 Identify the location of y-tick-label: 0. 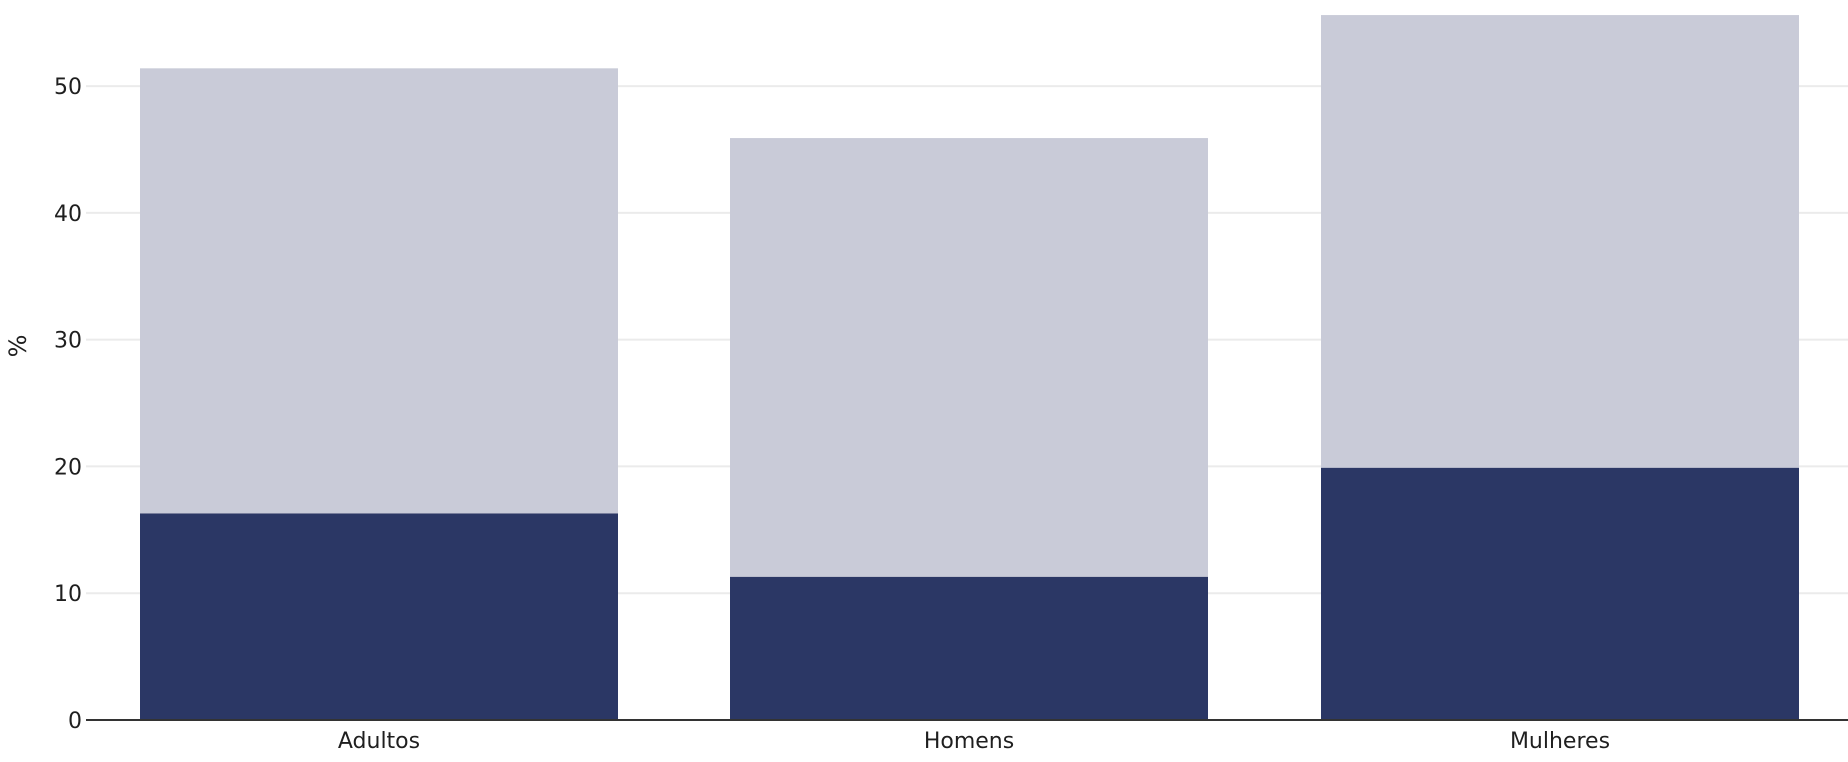
(75, 721).